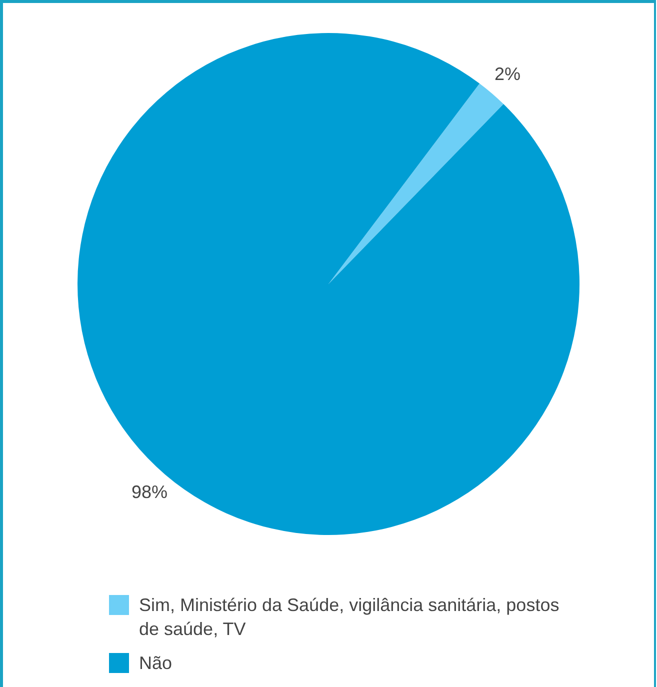 Image resolution: width=657 pixels, height=687 pixels. What do you see at coordinates (507, 74) in the screenshot?
I see `data-label: 2%` at bounding box center [507, 74].